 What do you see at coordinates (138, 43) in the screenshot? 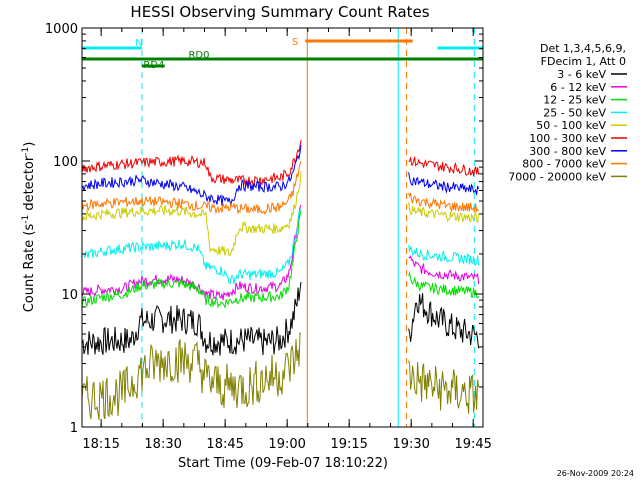
I see `flag-label-n: N` at bounding box center [138, 43].